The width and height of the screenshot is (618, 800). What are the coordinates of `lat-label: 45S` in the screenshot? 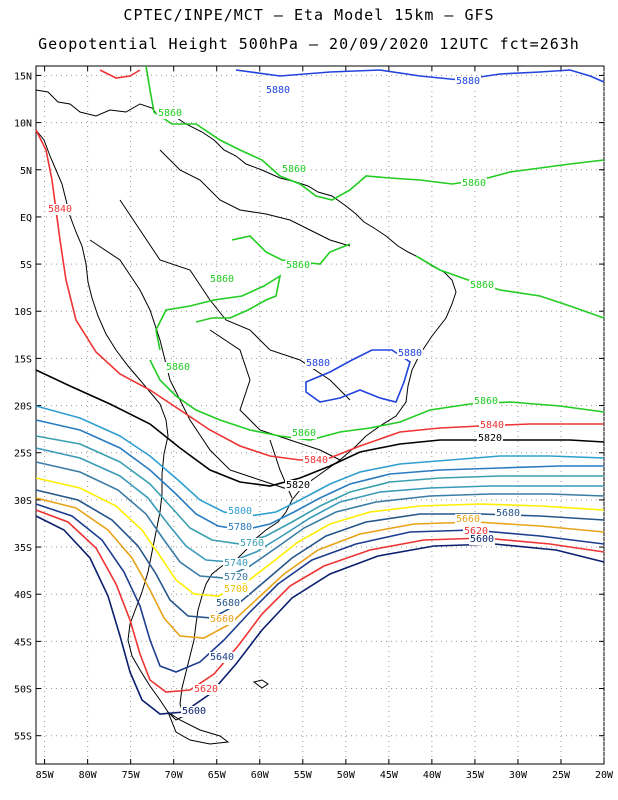 It's located at (23, 642).